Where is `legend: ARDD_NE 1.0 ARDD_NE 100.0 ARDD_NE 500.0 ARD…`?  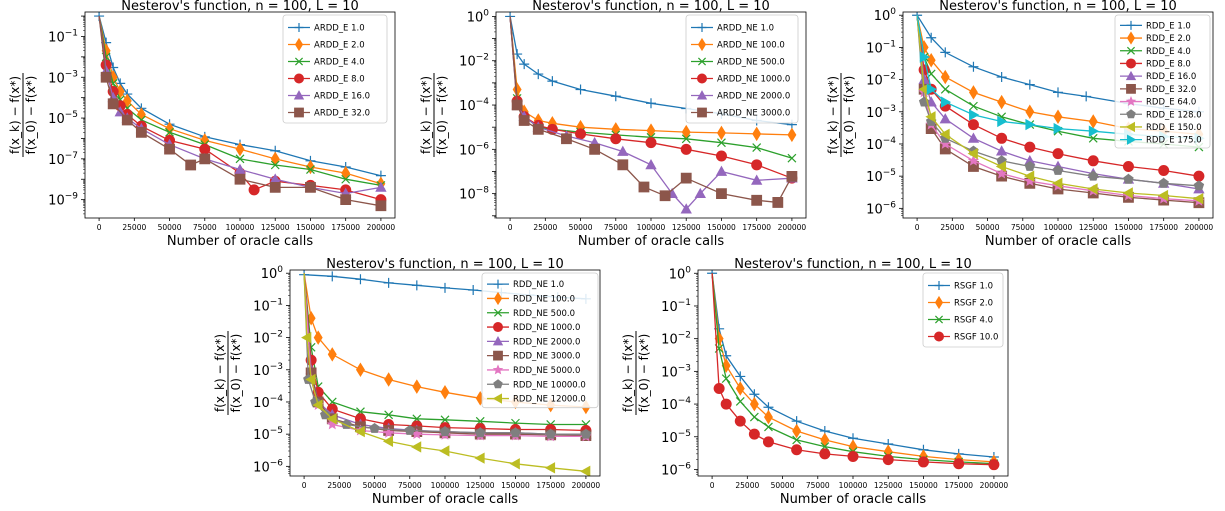 legend: ARDD_NE 1.0 ARDD_NE 100.0 ARDD_NE 500.0 ARD… is located at coordinates (742, 69).